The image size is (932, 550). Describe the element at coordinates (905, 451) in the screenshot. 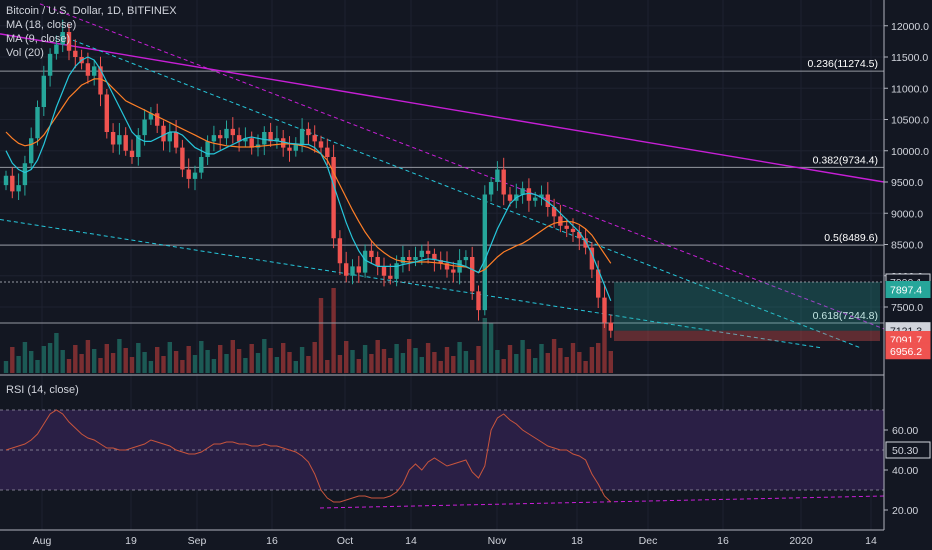

I see `rsi-value-badge-text: 50.30` at that location.